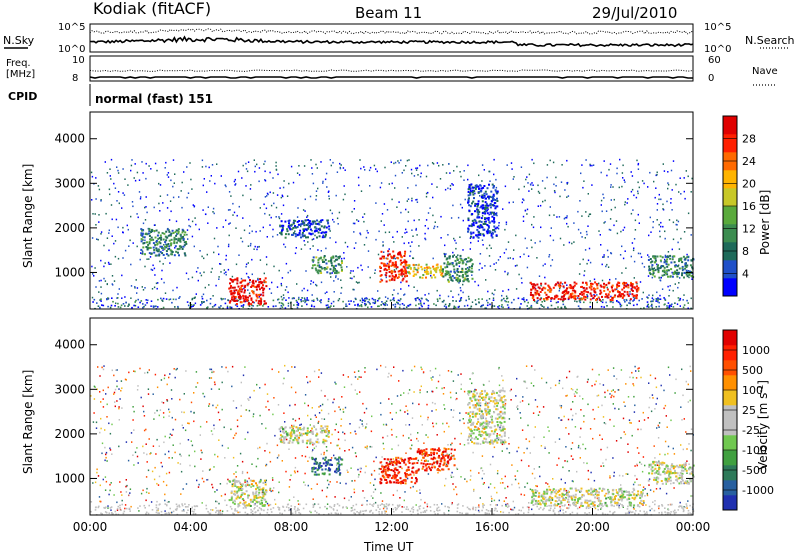  Describe the element at coordinates (634, 13) in the screenshot. I see `date-title: 29/Jul/2010` at that location.